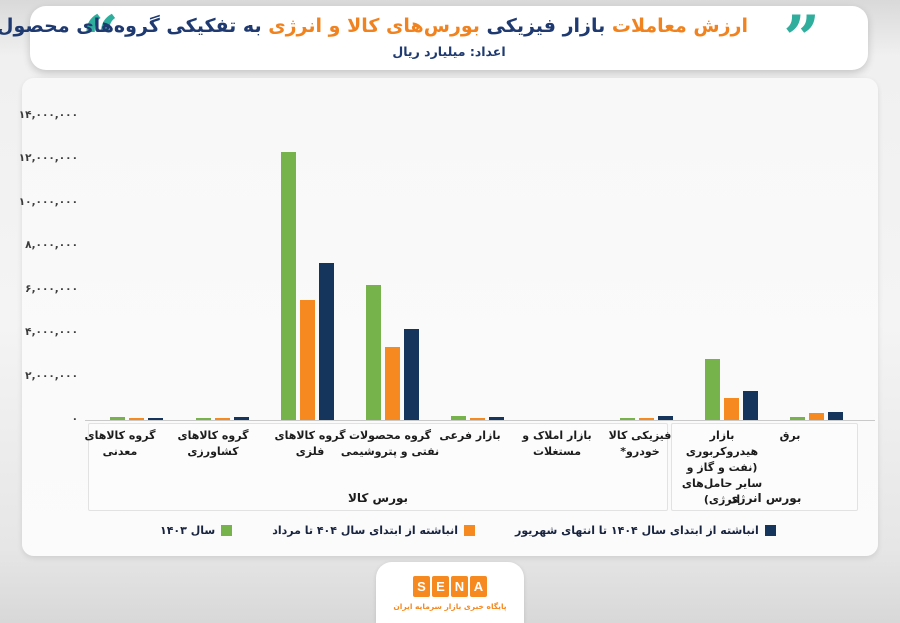 The image size is (900, 623). What do you see at coordinates (801, 39) in the screenshot?
I see `quote-close-icon: ”` at bounding box center [801, 39].